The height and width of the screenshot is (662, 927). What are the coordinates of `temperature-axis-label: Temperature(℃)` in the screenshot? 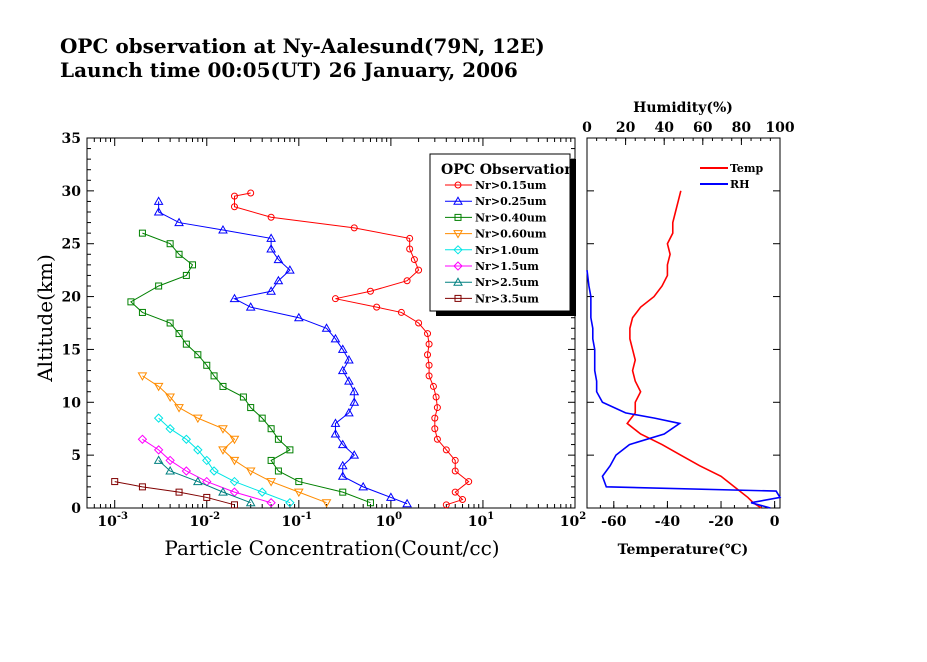 It's located at (683, 550).